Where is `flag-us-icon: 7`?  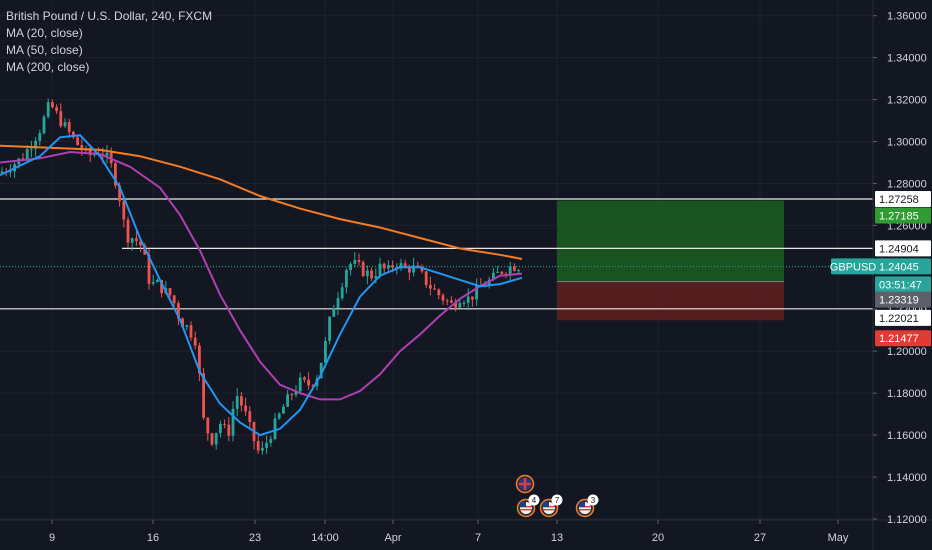 flag-us-icon: 7 is located at coordinates (551, 506).